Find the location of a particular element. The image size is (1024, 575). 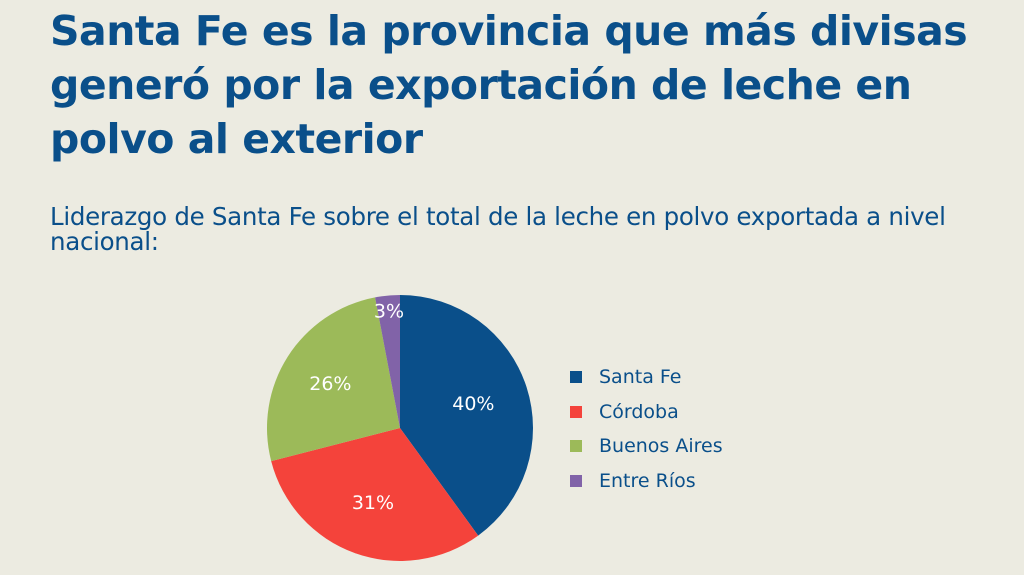

legend-label: Córdoba is located at coordinates (639, 411).